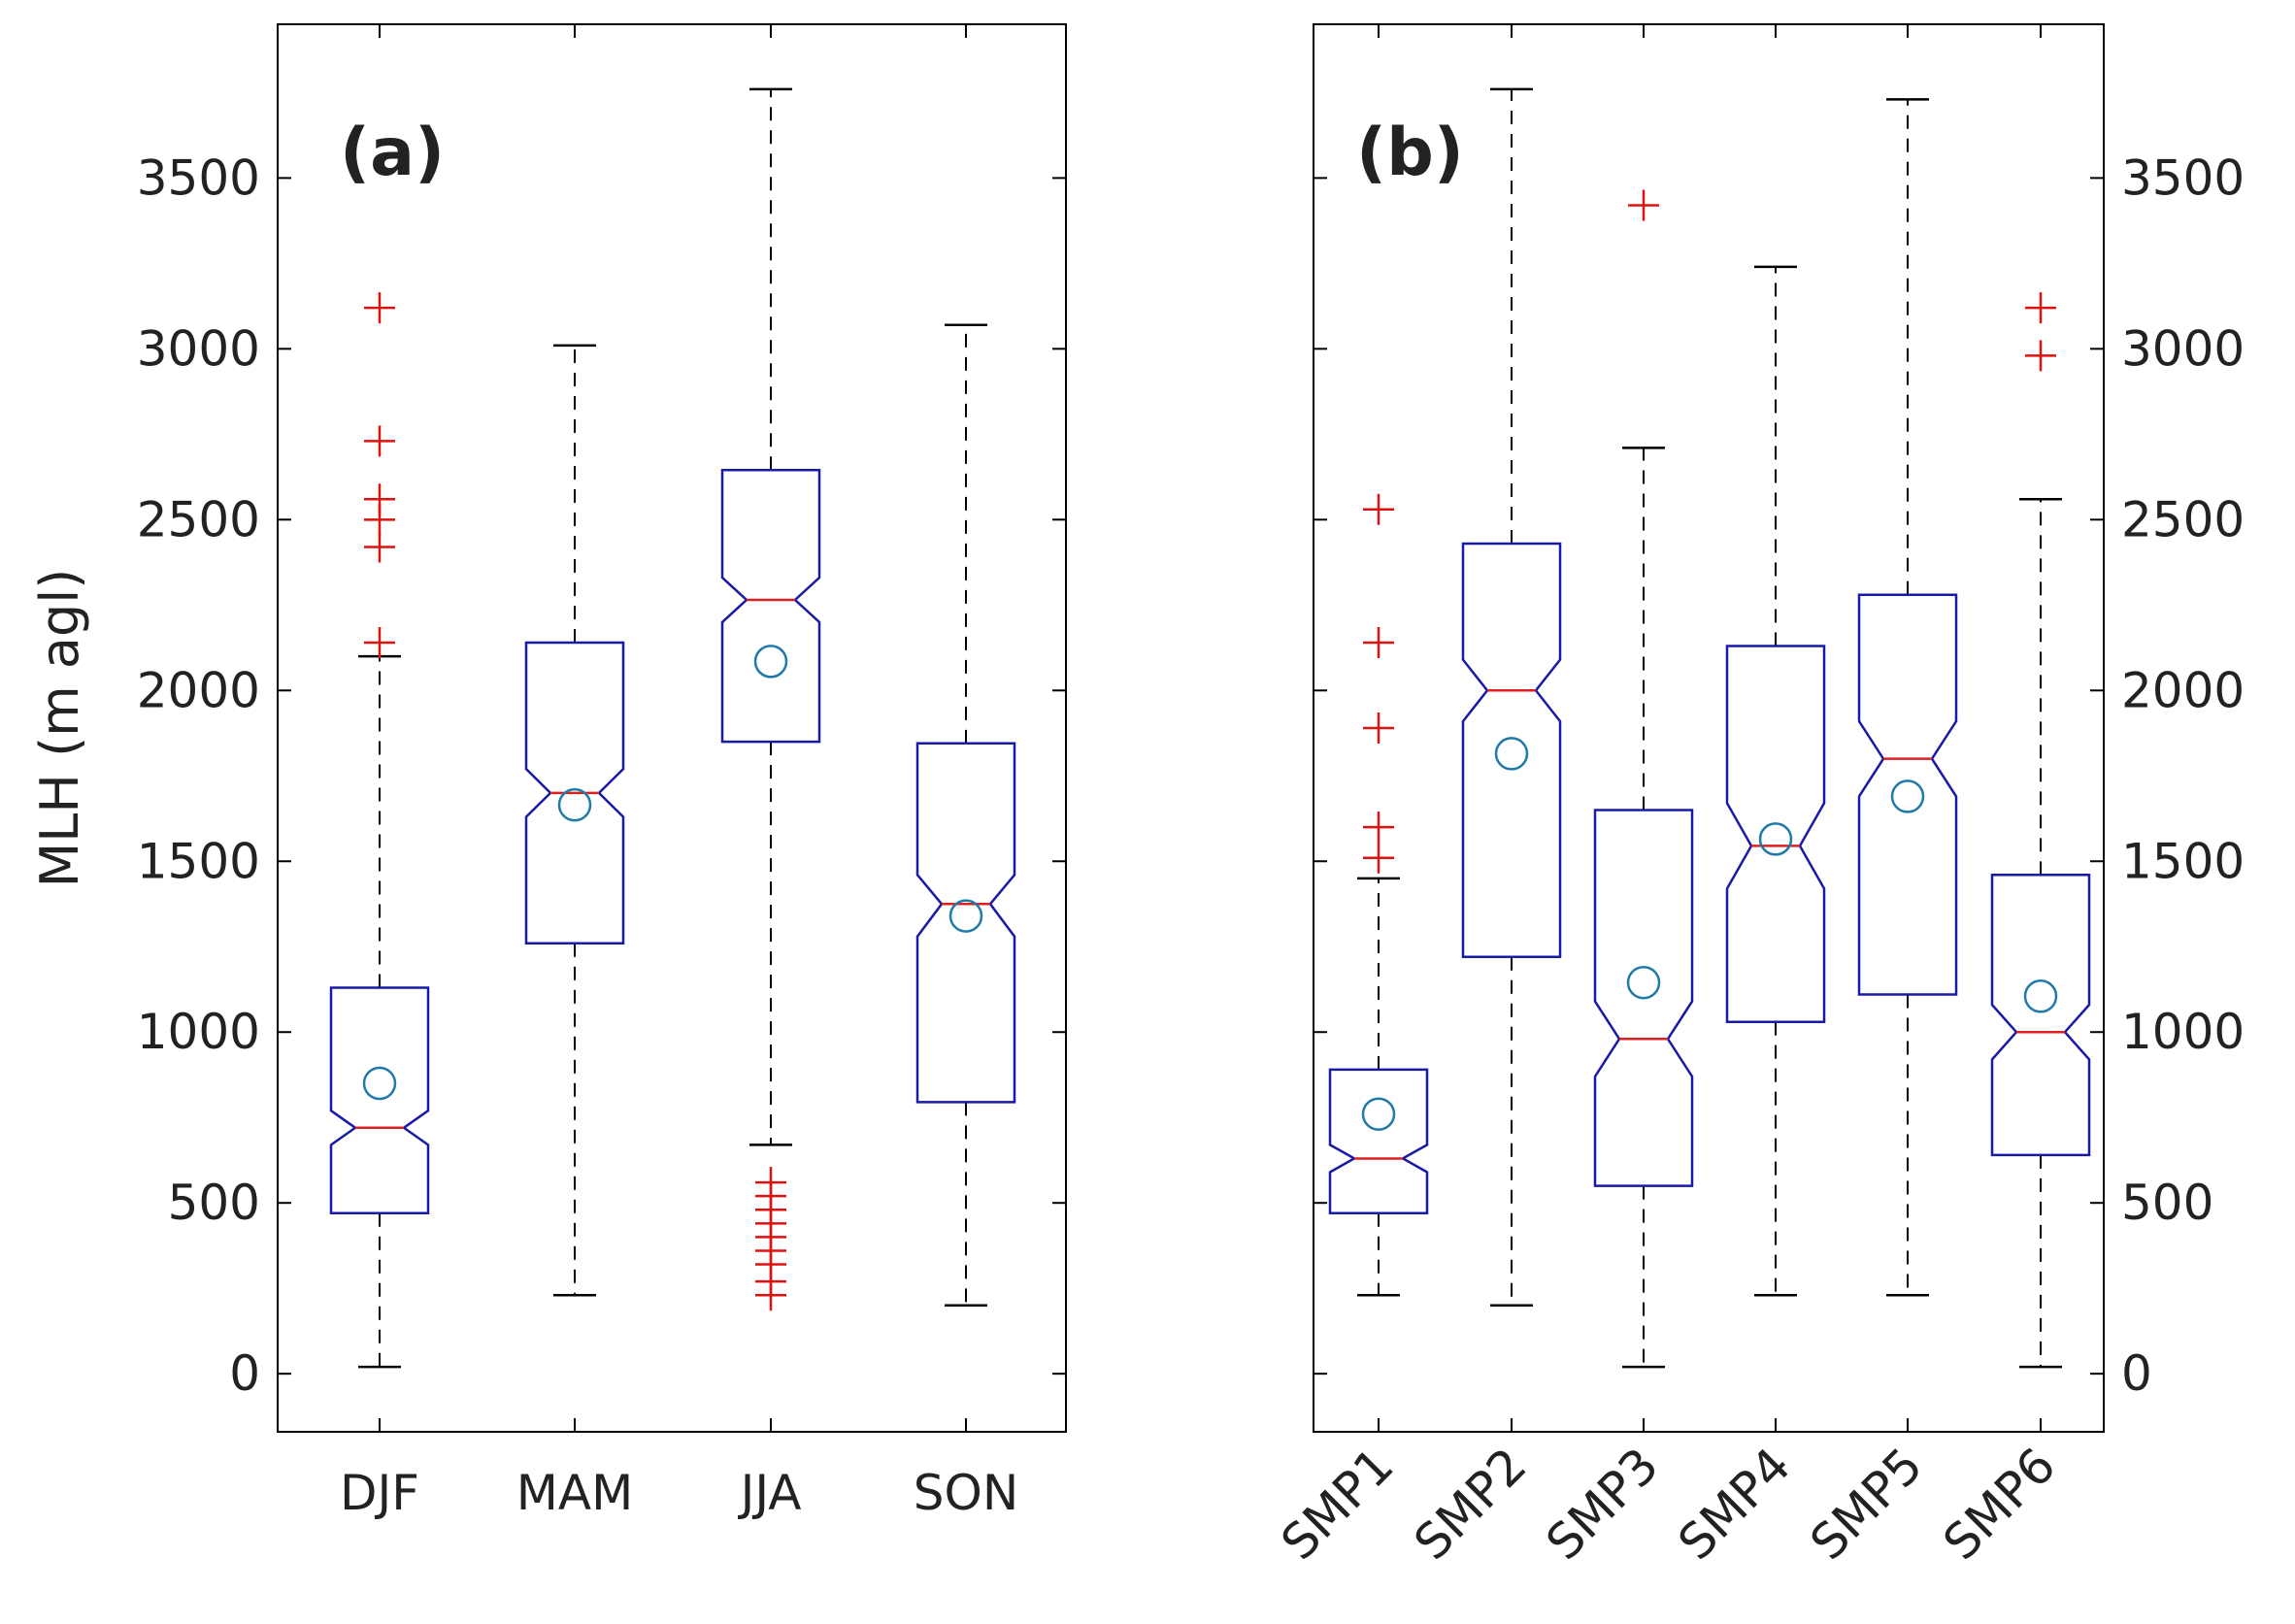  Describe the element at coordinates (198, 861) in the screenshot. I see `panel-a-y-tick-label: 1500` at that location.